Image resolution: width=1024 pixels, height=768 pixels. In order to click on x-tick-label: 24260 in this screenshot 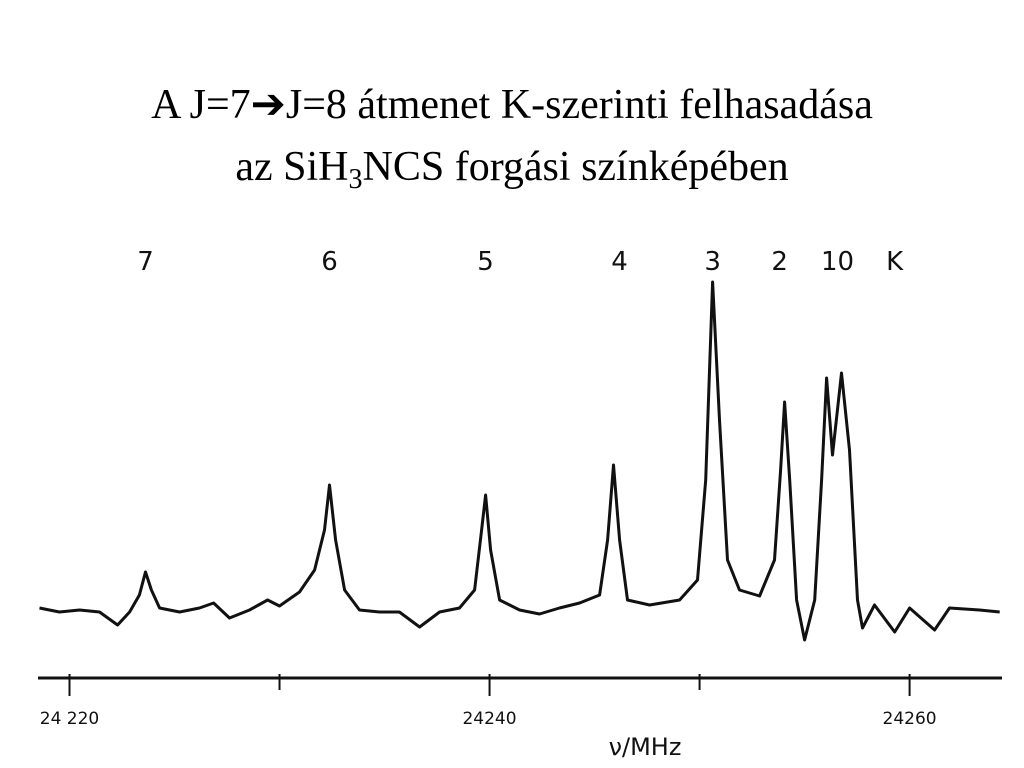, I will do `click(910, 719)`.